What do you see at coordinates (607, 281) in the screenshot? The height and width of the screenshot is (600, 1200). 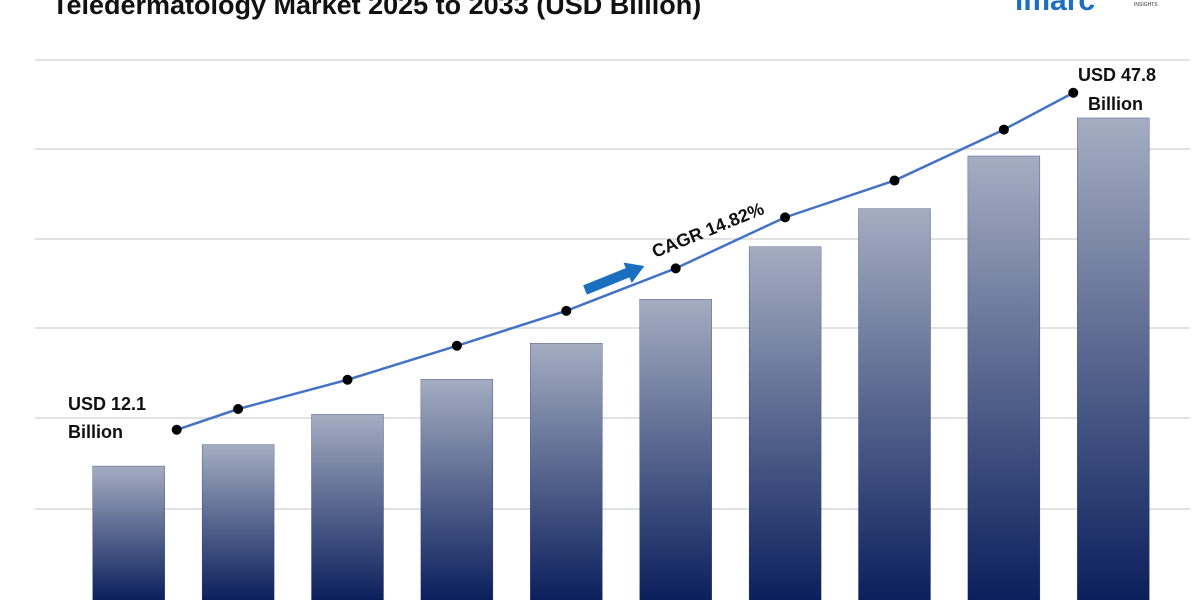 I see `arrow-shaft` at bounding box center [607, 281].